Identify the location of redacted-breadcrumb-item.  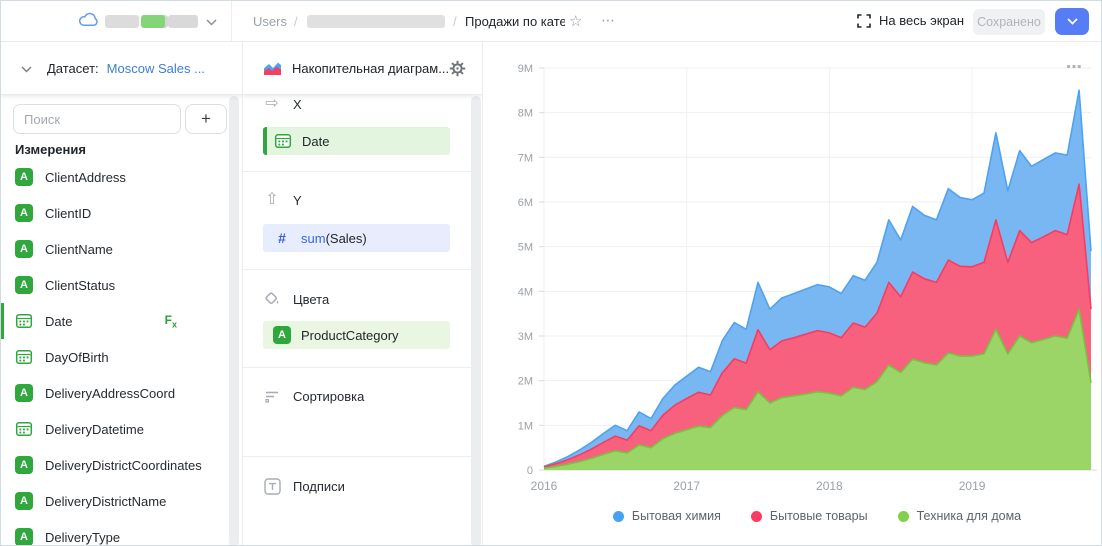
(376, 21).